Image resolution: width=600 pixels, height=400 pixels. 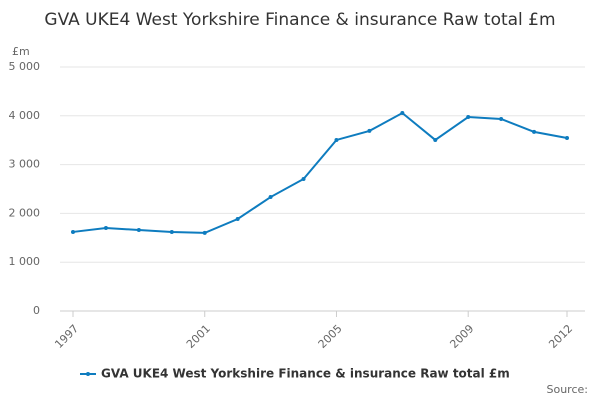 What do you see at coordinates (25, 115) in the screenshot?
I see `y-tick-label: 4 000` at bounding box center [25, 115].